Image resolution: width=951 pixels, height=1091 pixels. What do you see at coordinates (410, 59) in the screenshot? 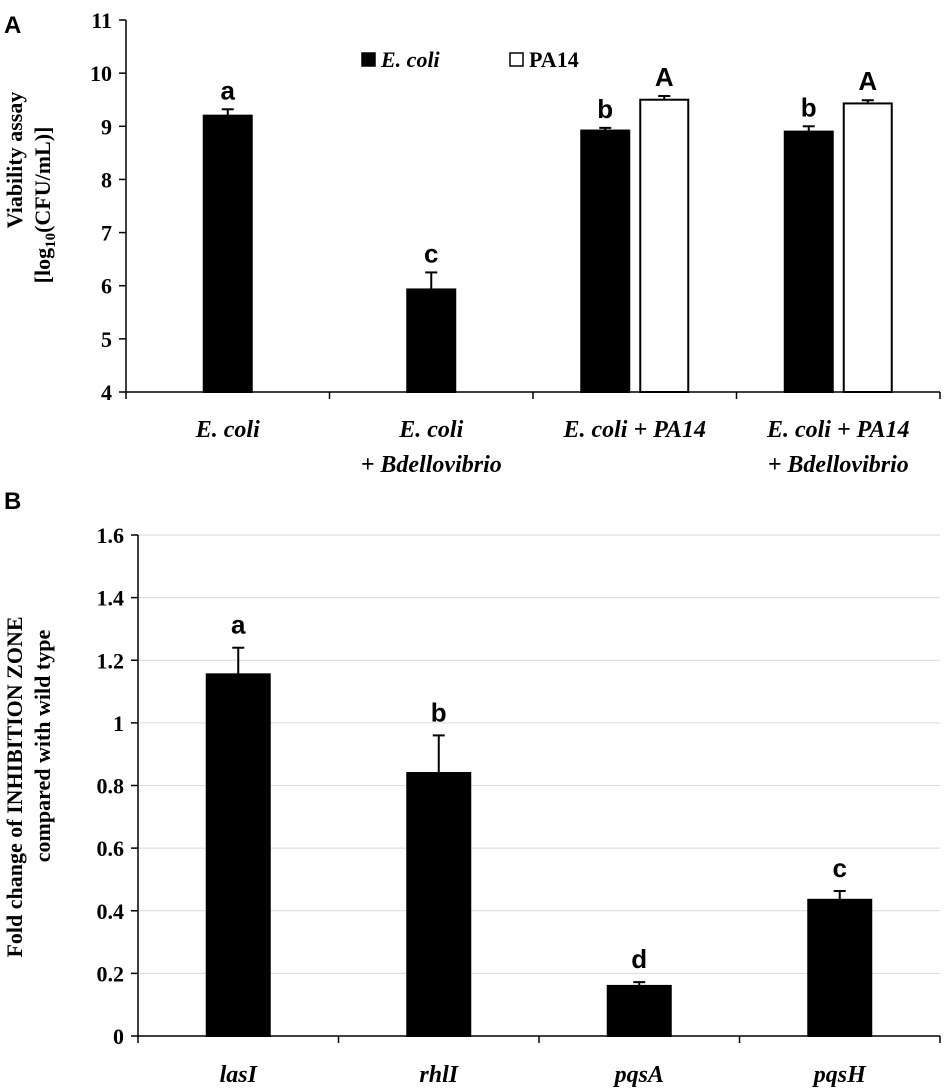
I see `legend-label-ecoli: E. coli` at bounding box center [410, 59].